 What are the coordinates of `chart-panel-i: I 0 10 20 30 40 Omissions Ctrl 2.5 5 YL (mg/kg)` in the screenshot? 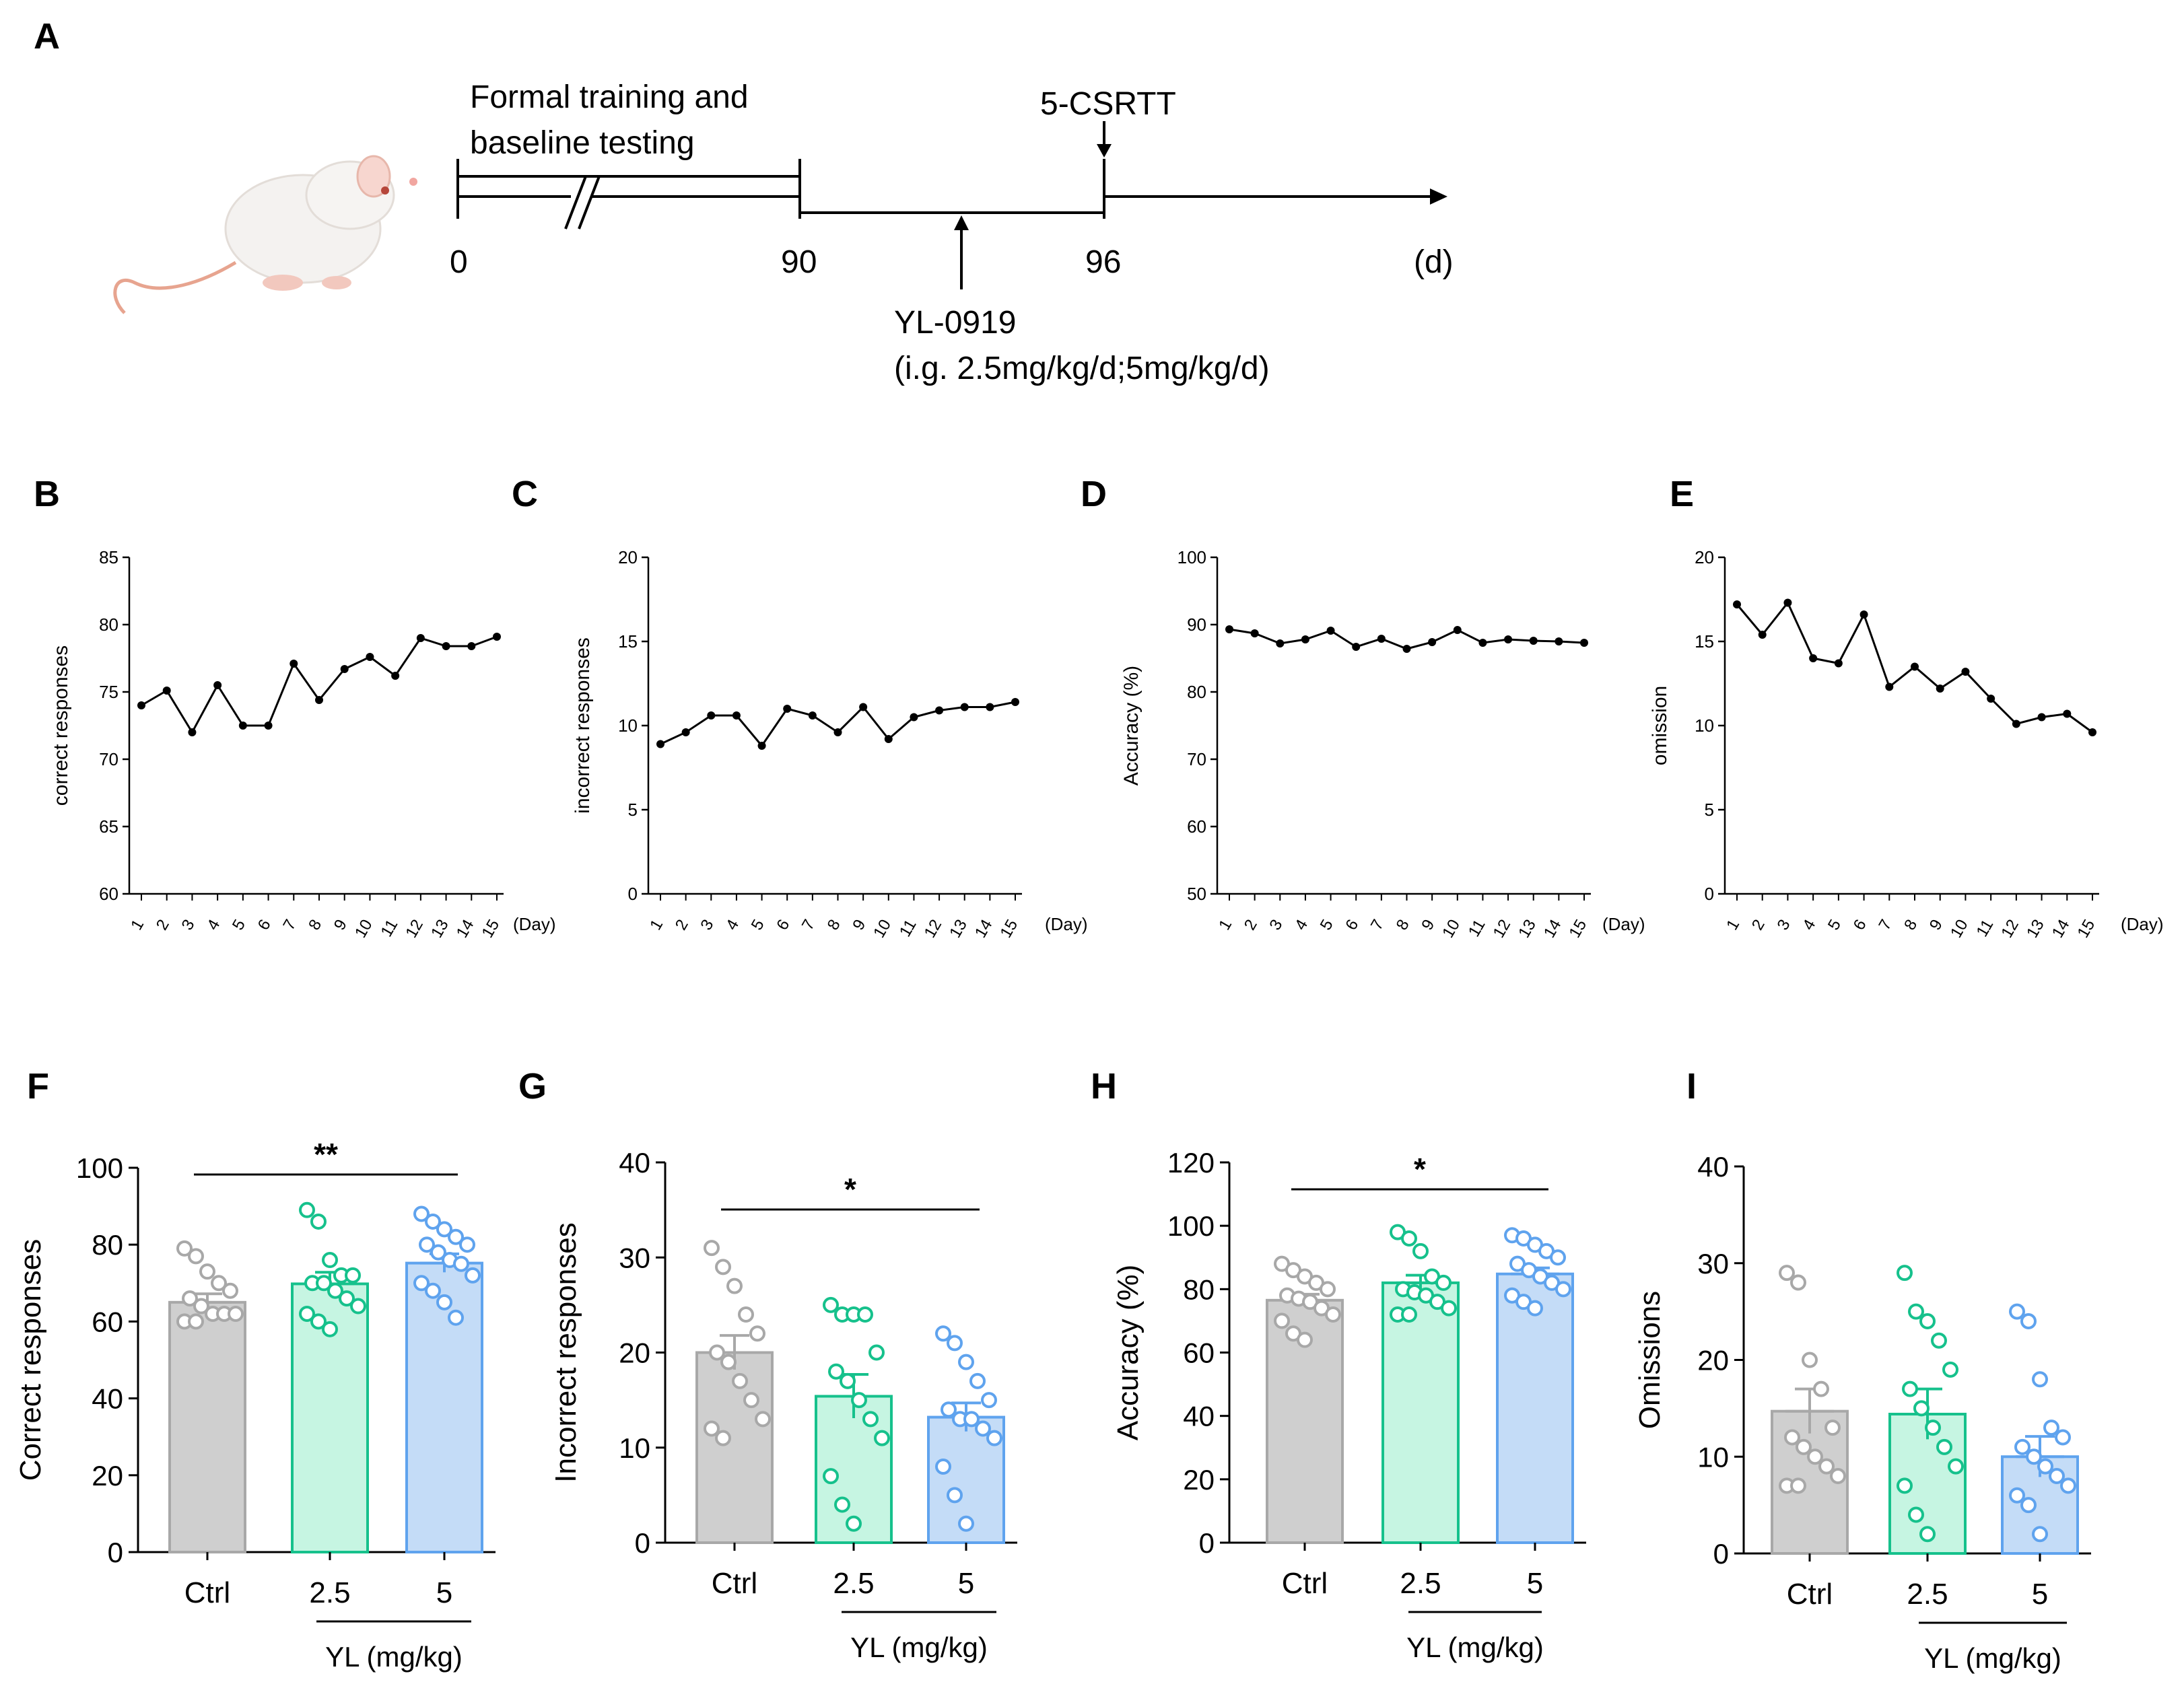 It's located at (1862, 1370).